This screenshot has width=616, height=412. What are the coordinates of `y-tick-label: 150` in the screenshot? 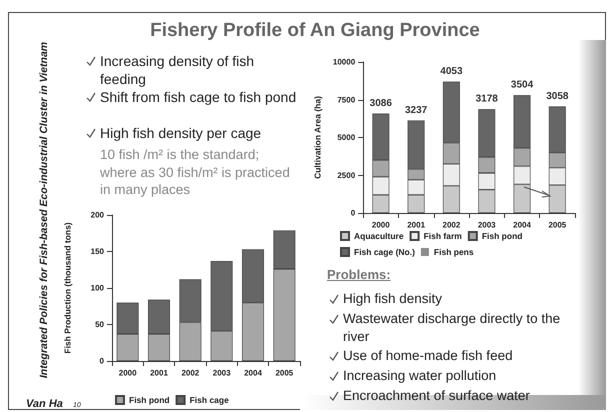 It's located at (97, 251).